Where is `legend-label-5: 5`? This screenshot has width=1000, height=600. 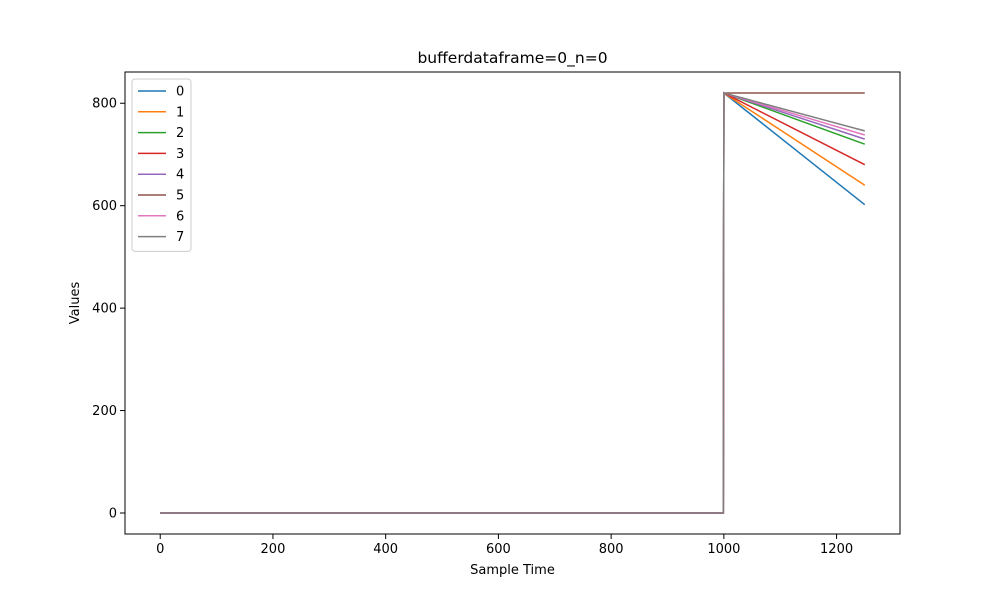
legend-label-5: 5 is located at coordinates (180, 196).